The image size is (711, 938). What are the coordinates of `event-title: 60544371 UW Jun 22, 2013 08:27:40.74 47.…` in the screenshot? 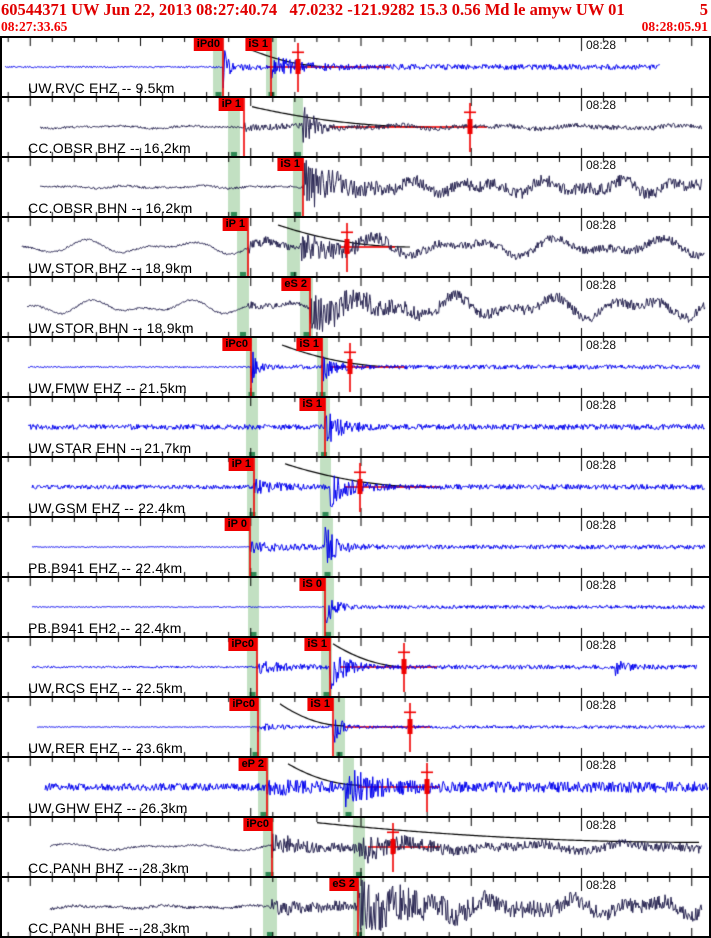 It's located at (313, 9).